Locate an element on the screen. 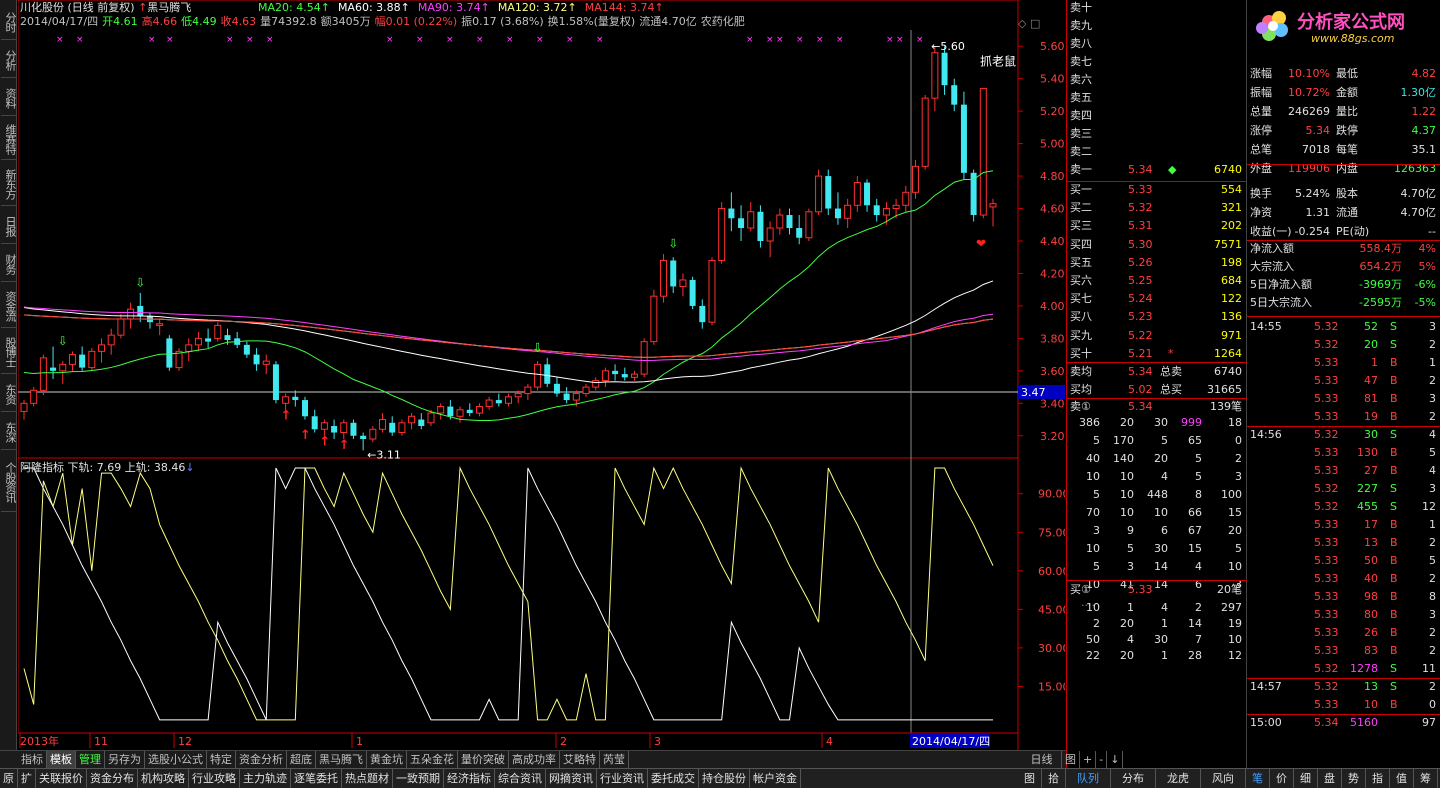 Image resolution: width=1440 pixels, height=788 pixels. menu-item-16: 帐户资金 is located at coordinates (775, 778).